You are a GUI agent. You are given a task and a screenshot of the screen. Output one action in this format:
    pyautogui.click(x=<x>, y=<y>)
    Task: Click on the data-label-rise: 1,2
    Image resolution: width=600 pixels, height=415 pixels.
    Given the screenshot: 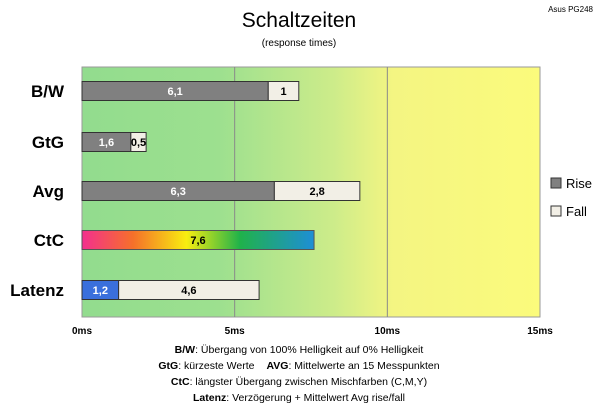 What is the action you would take?
    pyautogui.click(x=100, y=291)
    